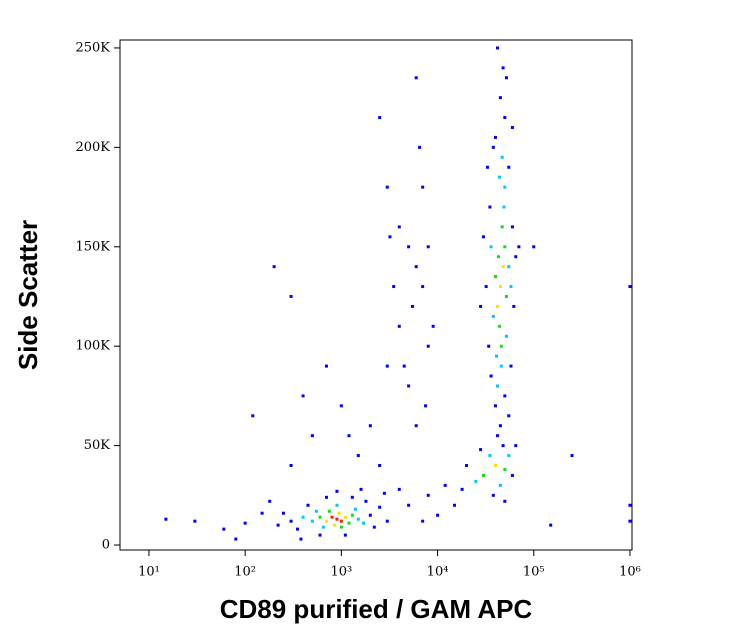  Describe the element at coordinates (92, 346) in the screenshot. I see `y-tick-label: 100K` at that location.